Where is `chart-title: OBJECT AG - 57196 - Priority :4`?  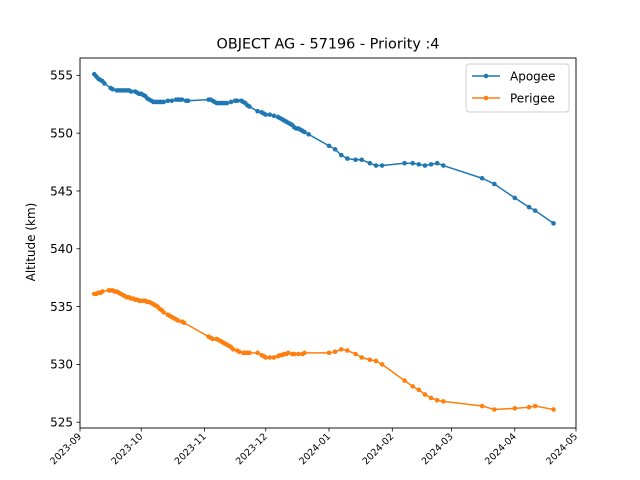 chart-title: OBJECT AG - 57196 - Priority :4 is located at coordinates (328, 45).